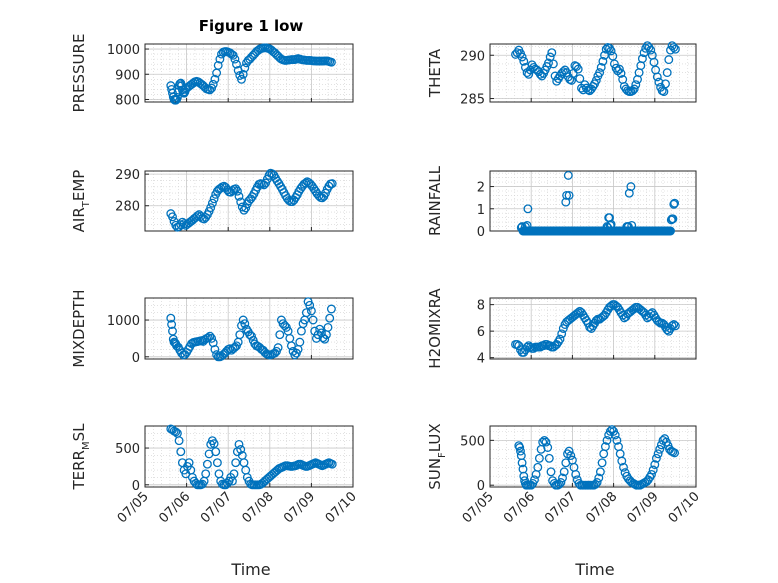  What do you see at coordinates (79, 328) in the screenshot?
I see `y-axis-label: MIXDEPTH` at bounding box center [79, 328].